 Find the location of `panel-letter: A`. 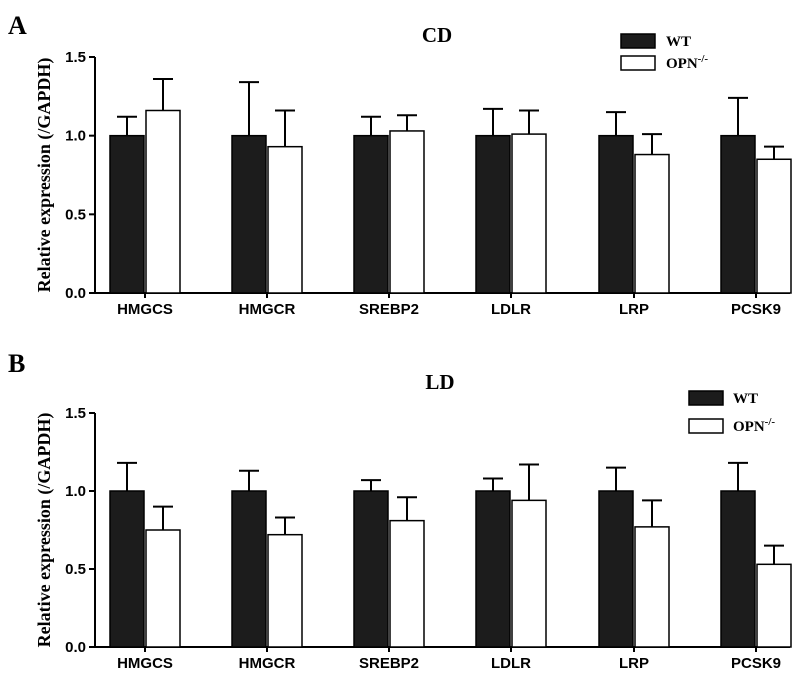

panel-letter: A is located at coordinates (17, 25).